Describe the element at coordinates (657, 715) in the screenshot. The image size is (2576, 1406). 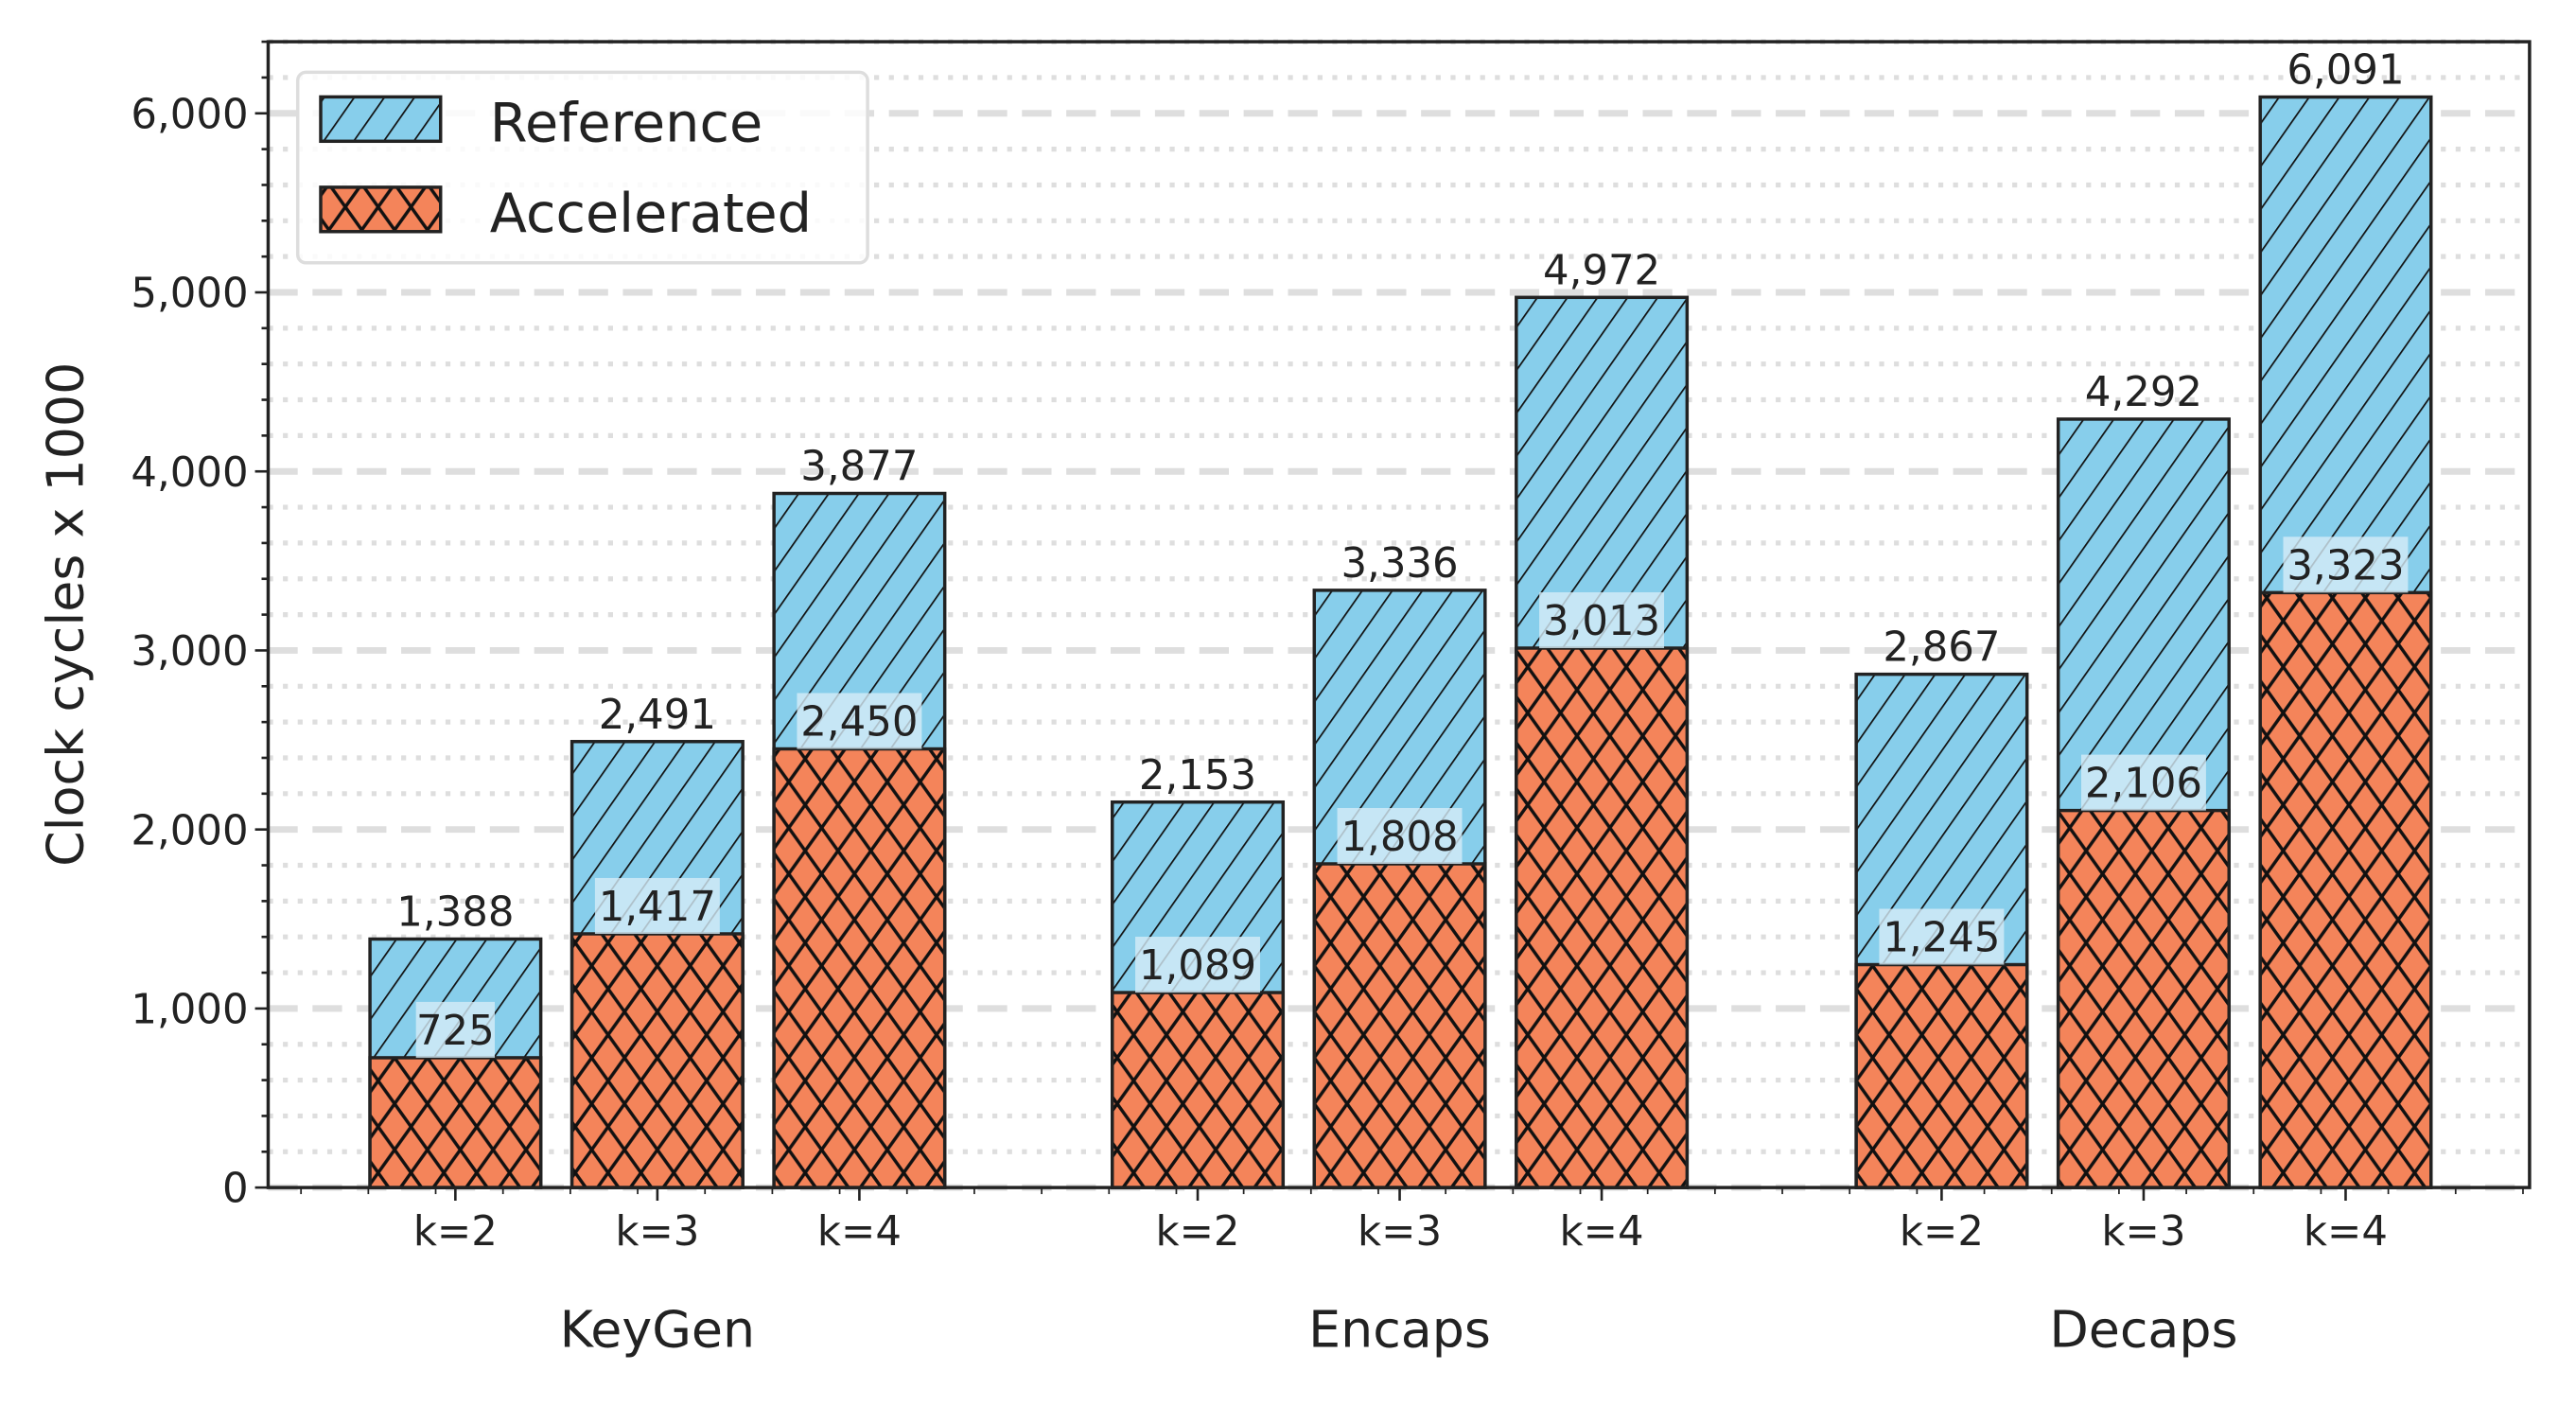
I see `value-label-reference: 2,491` at that location.